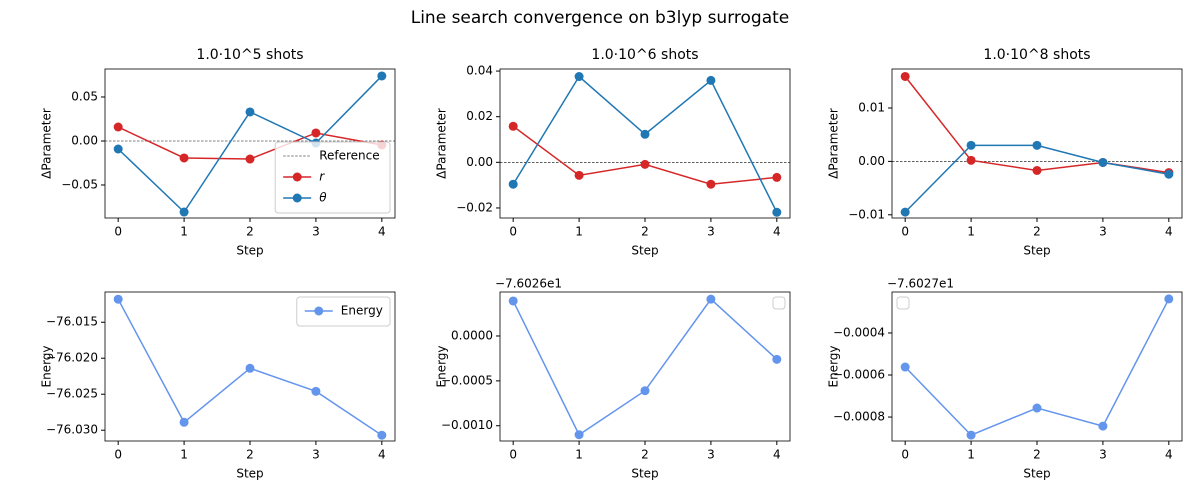  Describe the element at coordinates (474, 207) in the screenshot. I see `y-tick-label: −0.02` at that location.